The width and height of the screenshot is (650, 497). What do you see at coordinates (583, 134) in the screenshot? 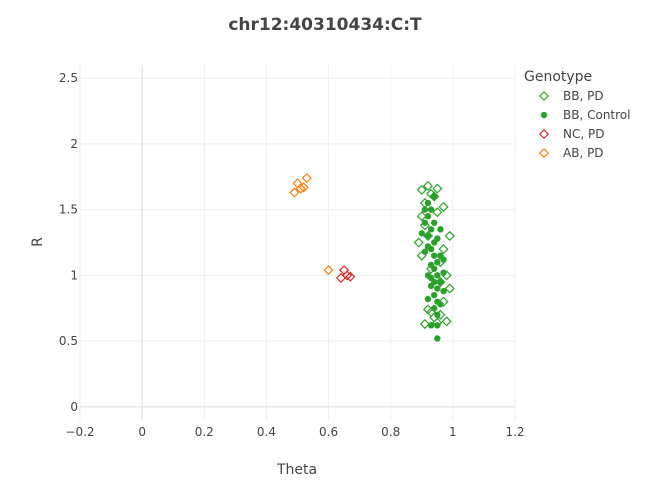
I see `legend-label: NC, PD` at bounding box center [583, 134].